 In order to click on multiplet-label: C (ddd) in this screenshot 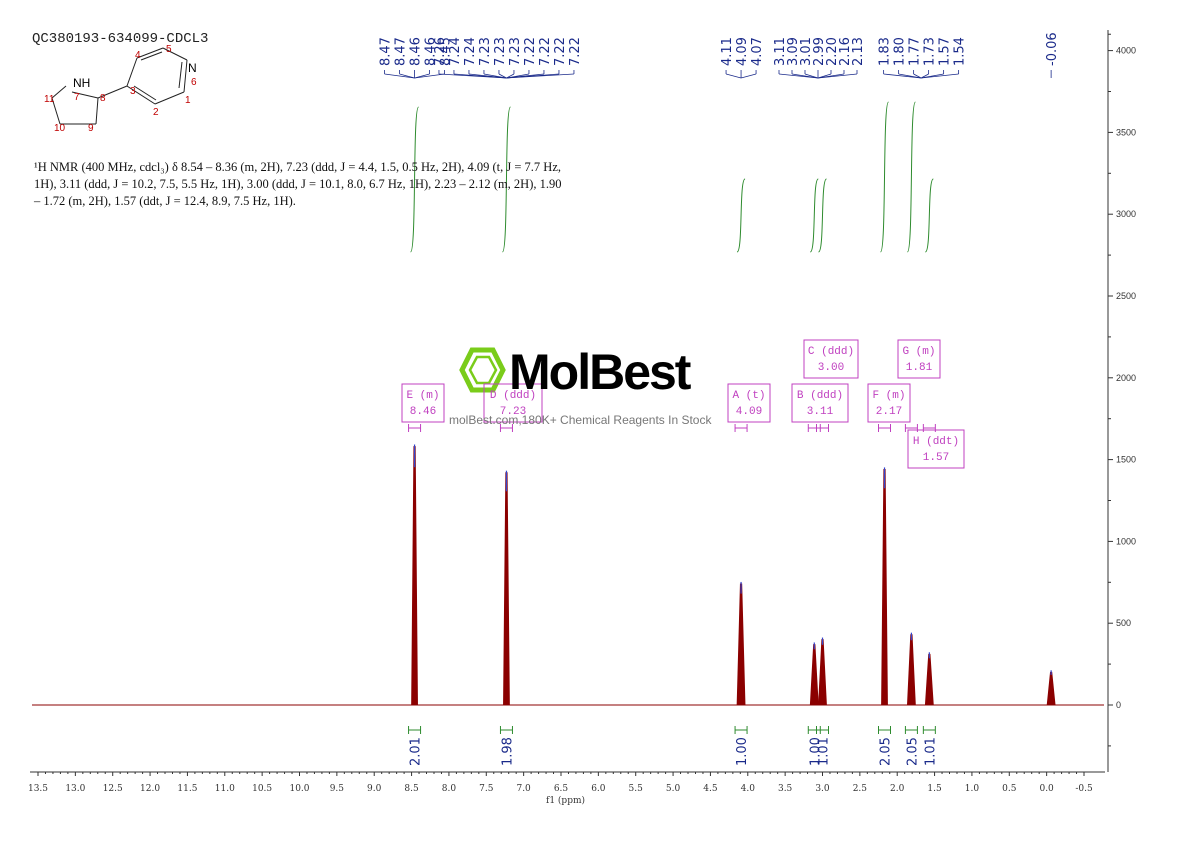, I will do `click(831, 352)`.